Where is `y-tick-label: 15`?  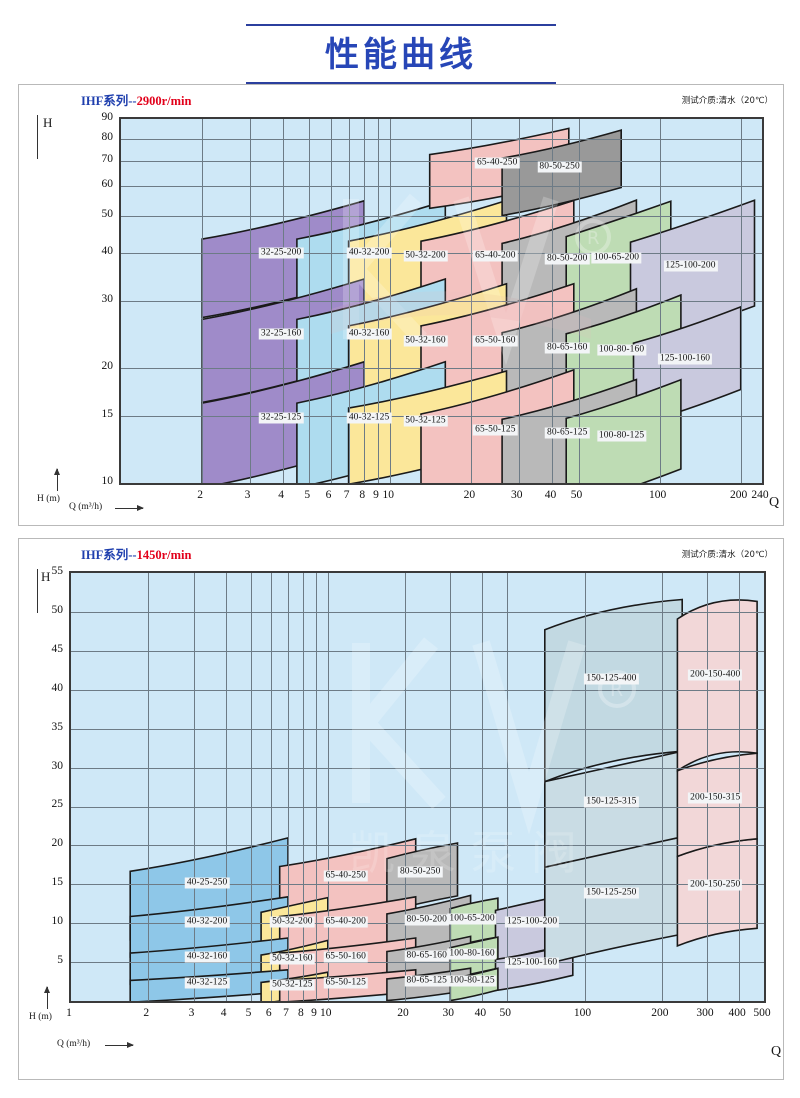 y-tick-label: 15 is located at coordinates (57, 882).